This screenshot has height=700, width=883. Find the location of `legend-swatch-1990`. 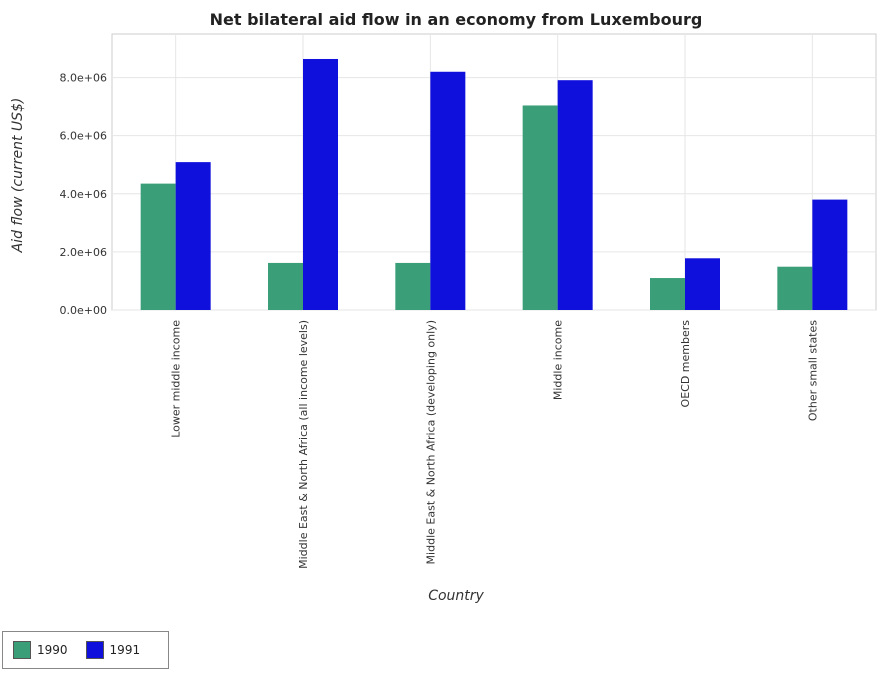

legend-swatch-1990 is located at coordinates (22, 650).